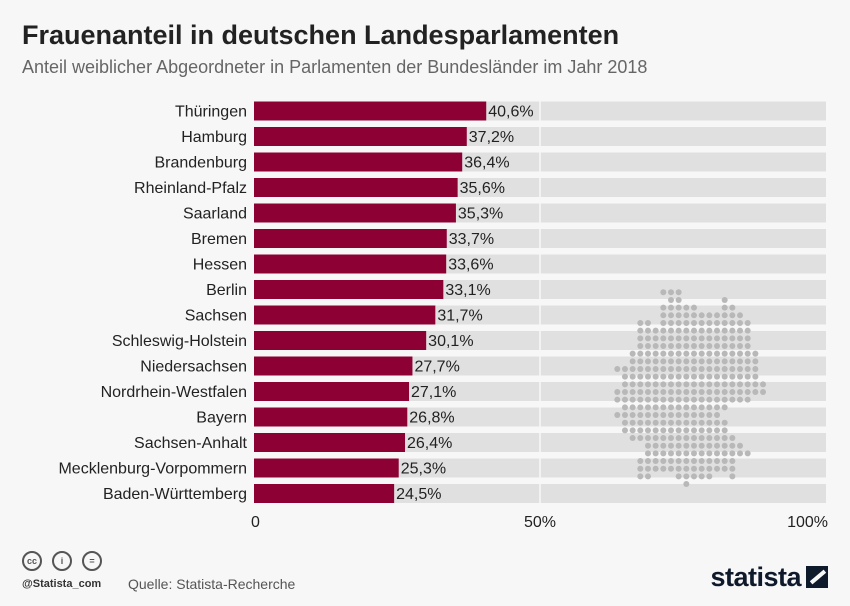 This screenshot has height=606, width=850. Describe the element at coordinates (190, 188) in the screenshot. I see `category-label: Rheinland-Pfalz` at that location.